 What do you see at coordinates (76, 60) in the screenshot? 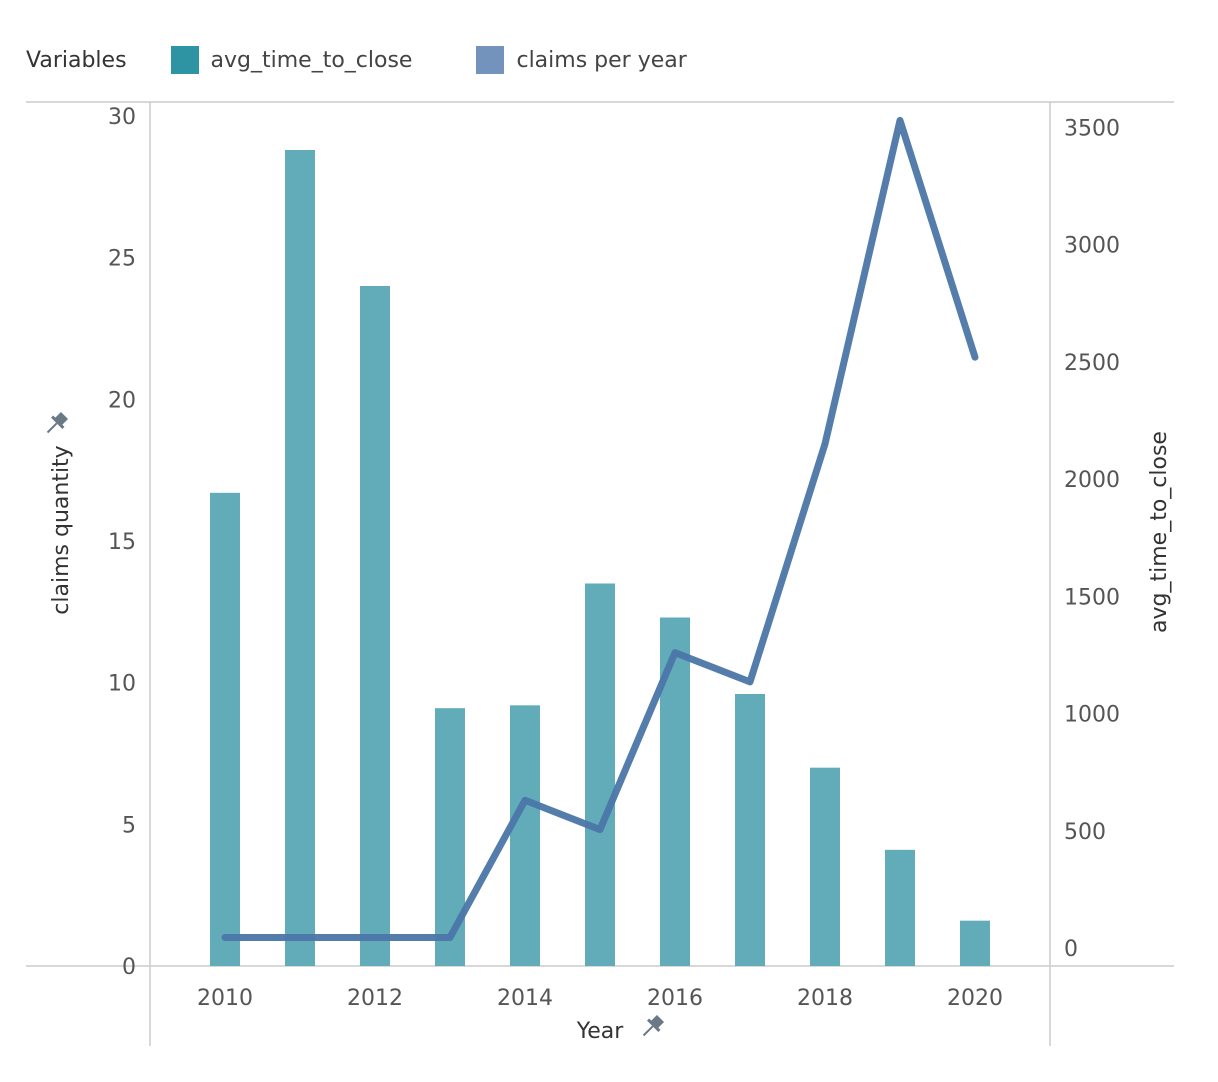
I see `legend-title: Variables` at bounding box center [76, 60].